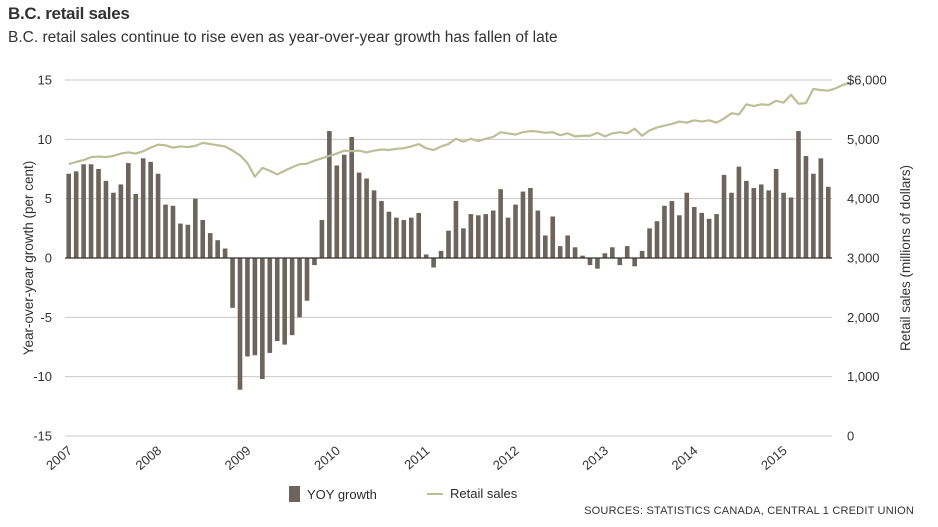 The image size is (938, 527). Describe the element at coordinates (595, 458) in the screenshot. I see `x-tick-label: 2013` at that location.